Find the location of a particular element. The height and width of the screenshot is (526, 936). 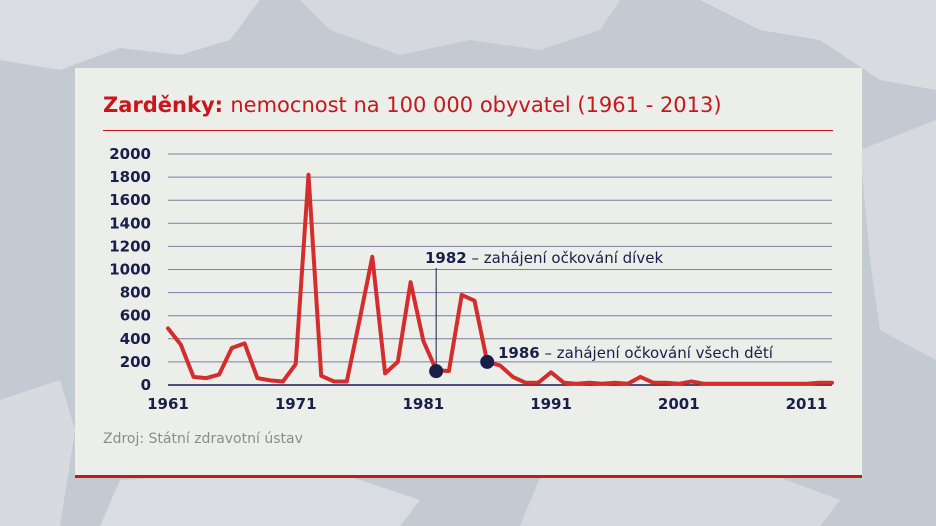

annotation-year: 1986 is located at coordinates (519, 353).